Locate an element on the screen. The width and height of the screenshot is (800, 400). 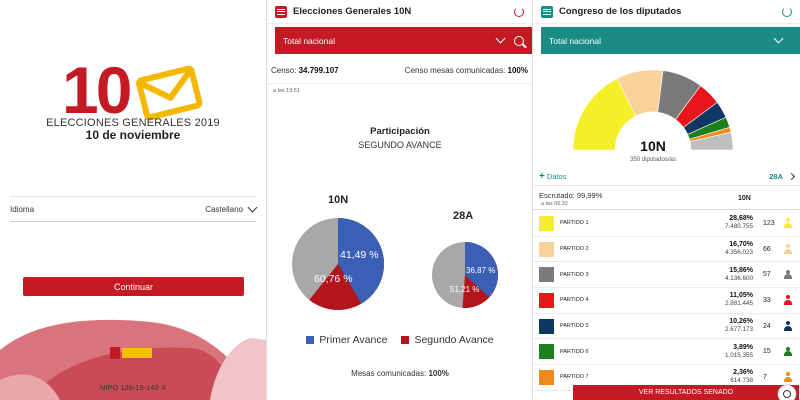
datos-label: Datos is located at coordinates (556, 176).